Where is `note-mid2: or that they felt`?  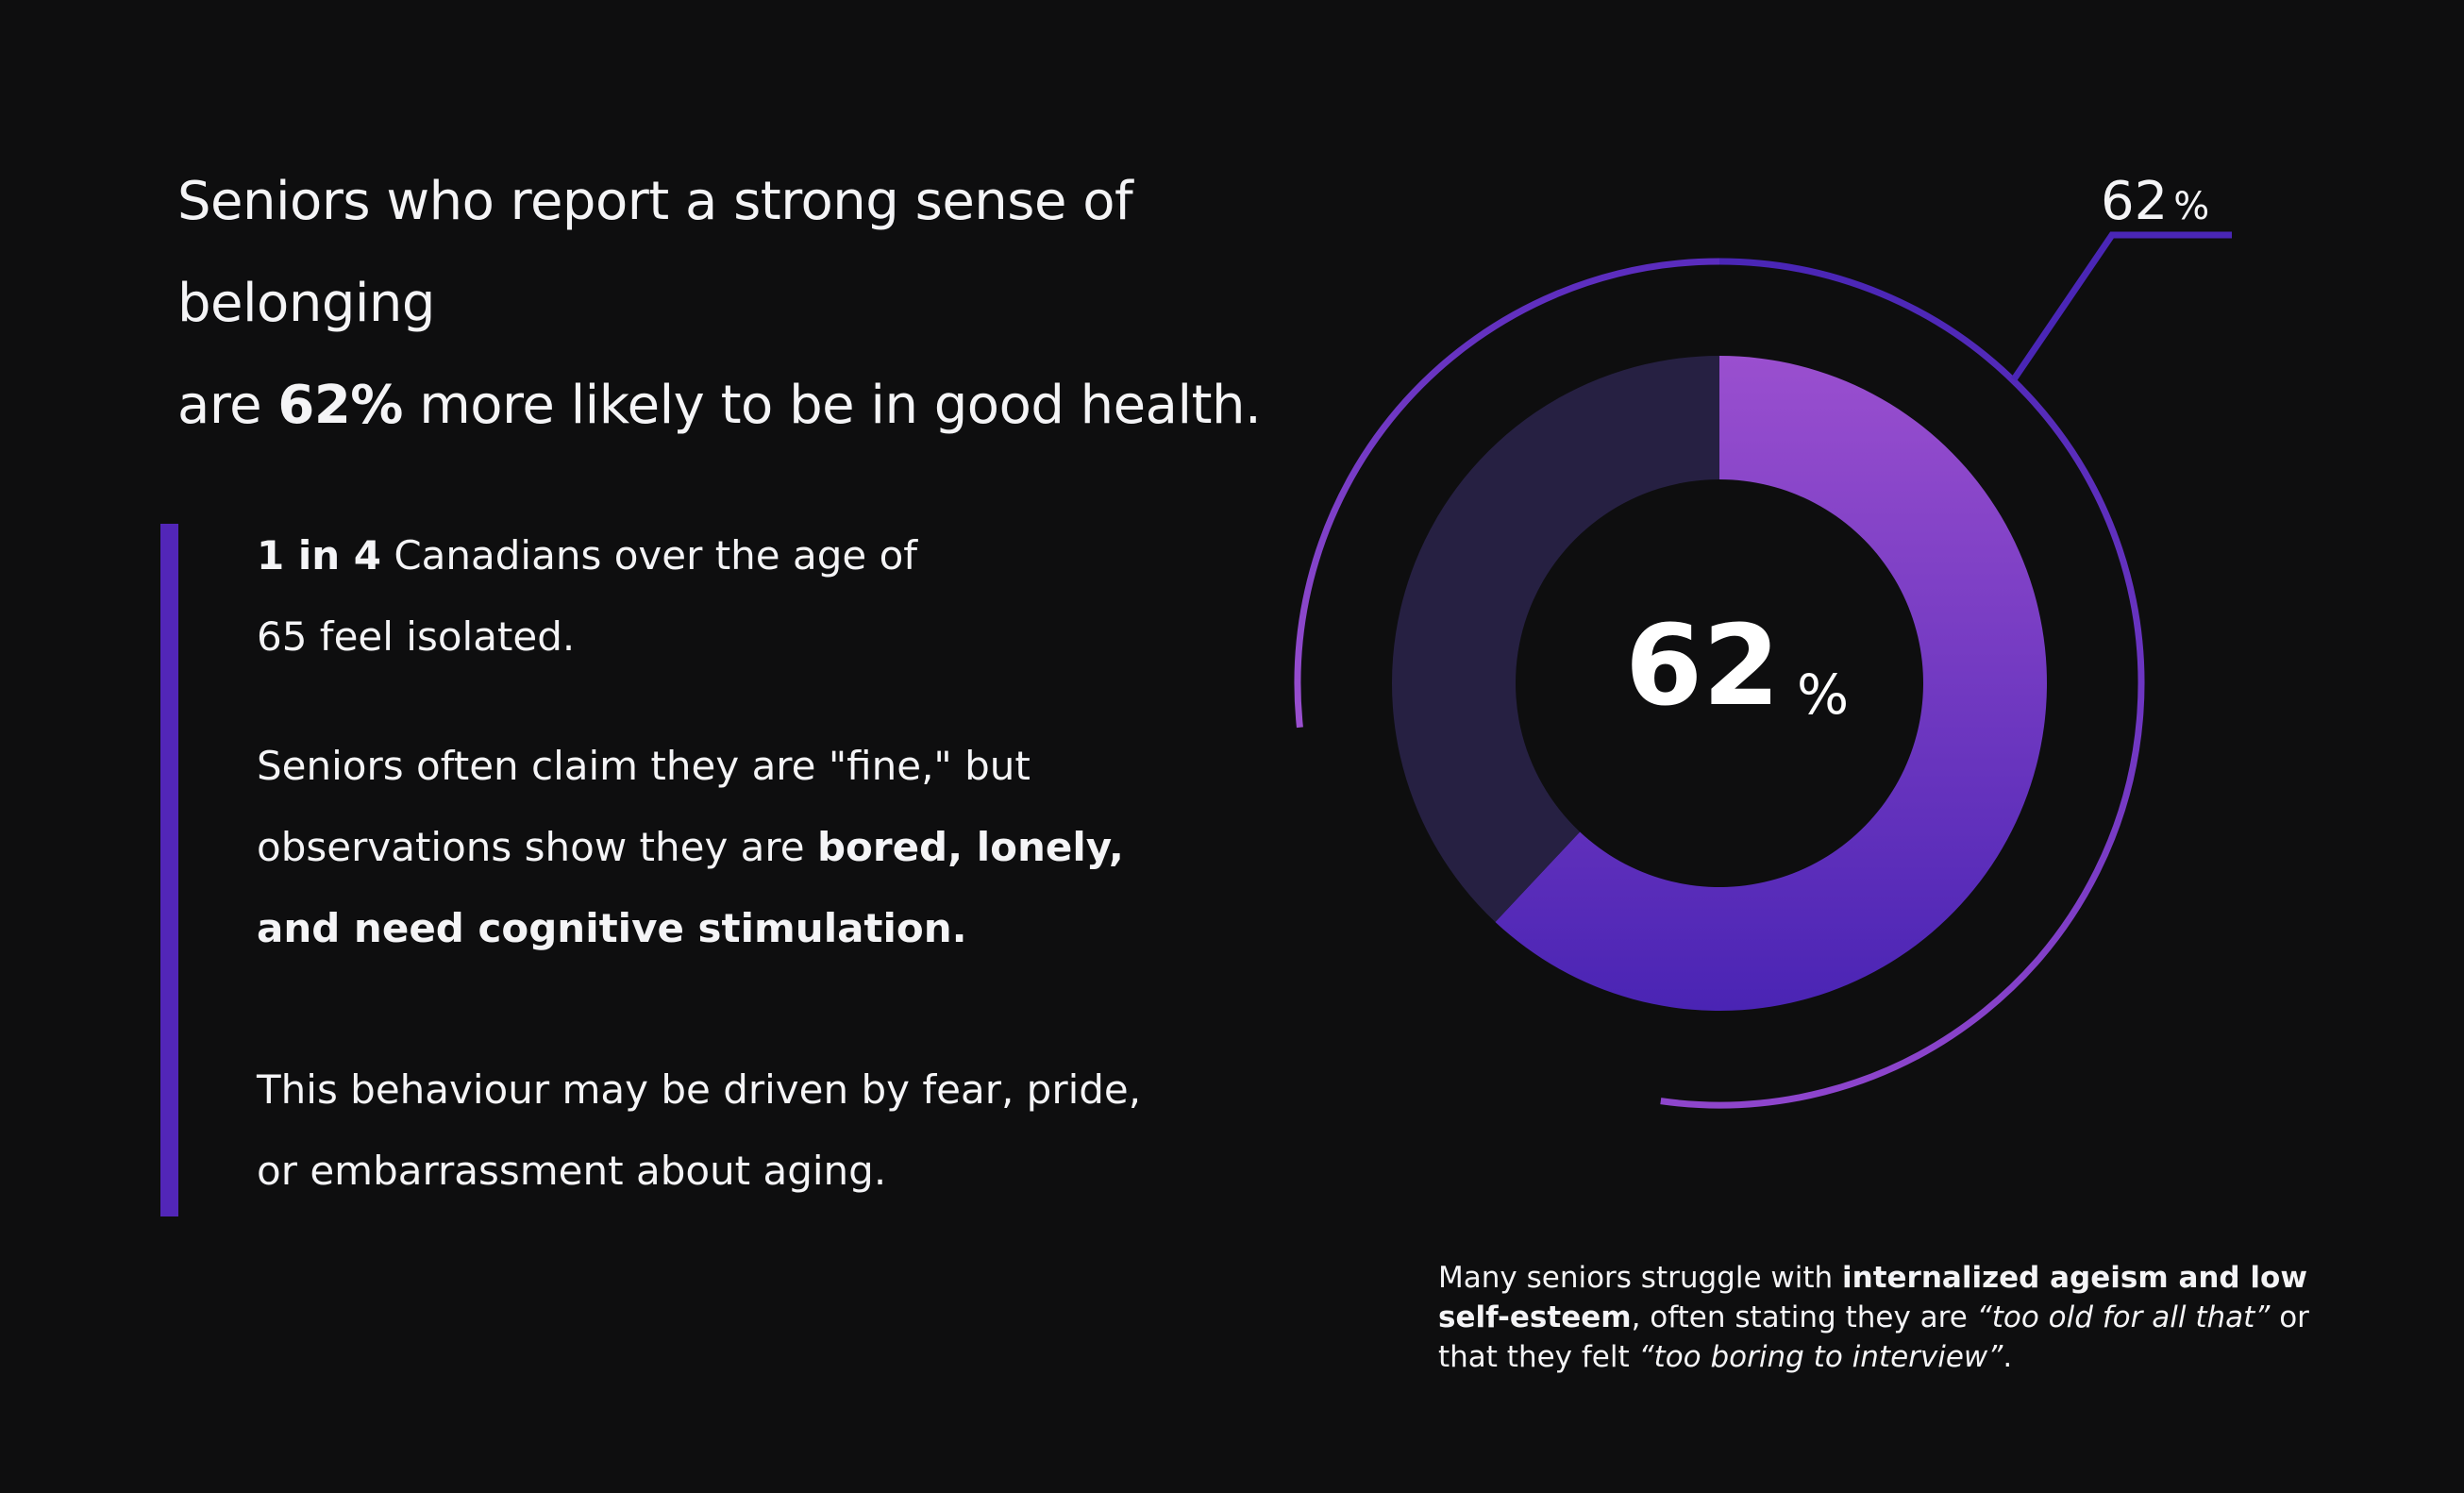
note-mid2: or that they felt is located at coordinates (1873, 1337).